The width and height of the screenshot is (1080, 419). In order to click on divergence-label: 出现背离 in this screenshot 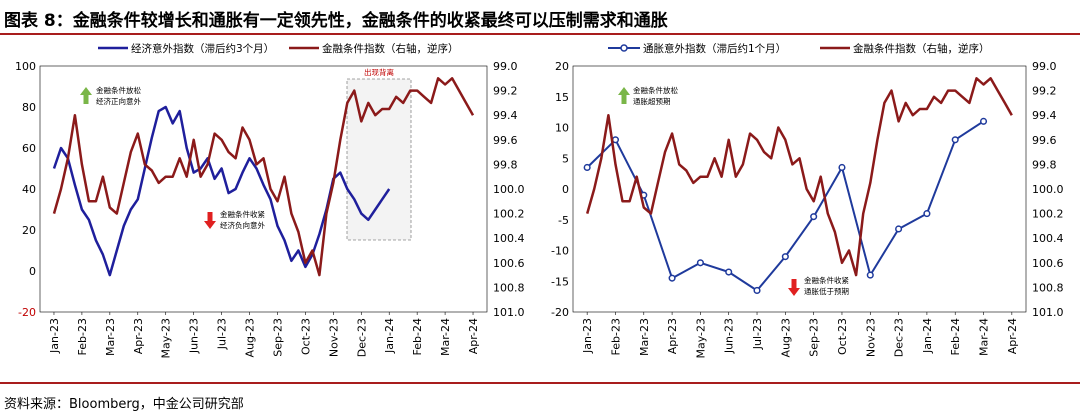, I will do `click(379, 72)`.